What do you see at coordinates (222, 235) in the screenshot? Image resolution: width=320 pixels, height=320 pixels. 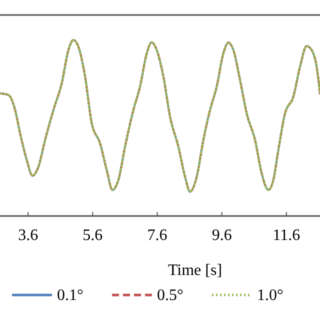 I see `x-tick-label: 9.6` at bounding box center [222, 235].